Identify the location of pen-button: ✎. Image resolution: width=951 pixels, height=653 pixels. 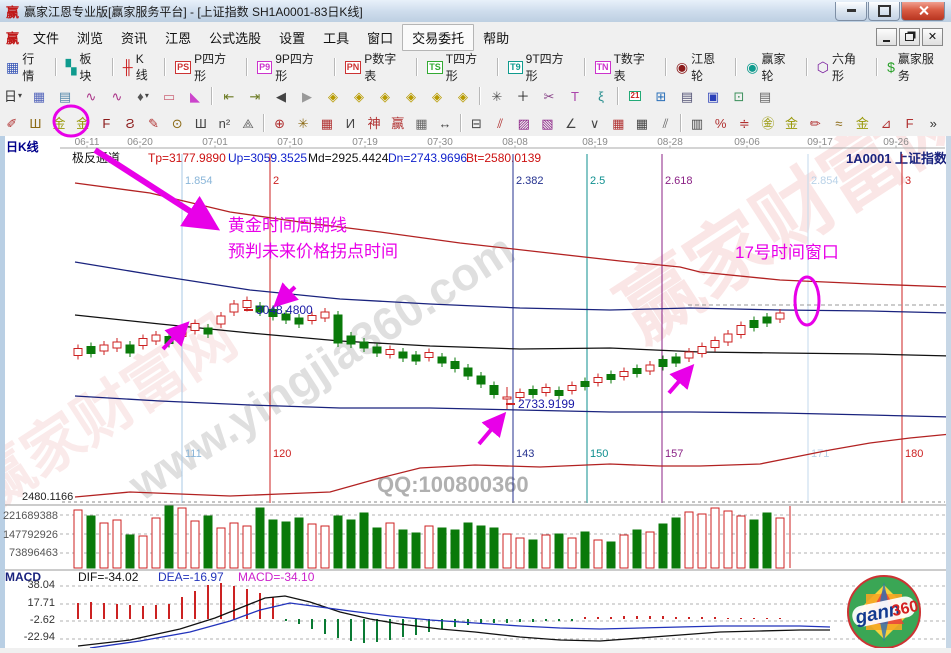
(154, 123).